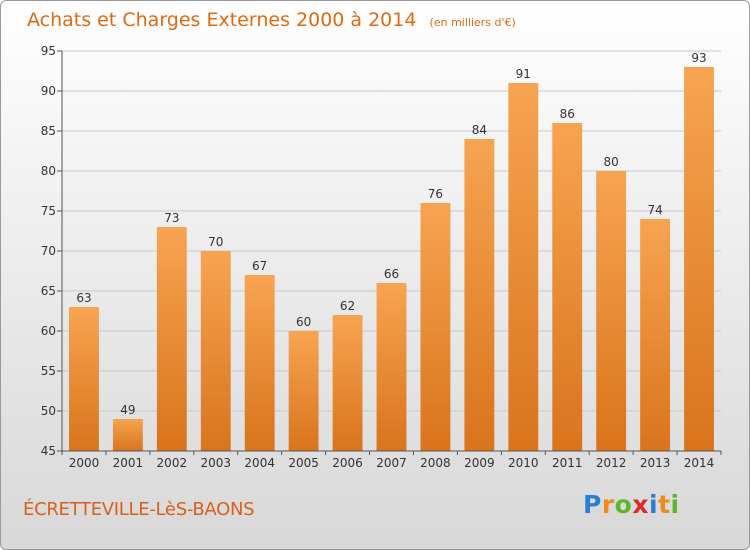  Describe the element at coordinates (567, 463) in the screenshot. I see `x-tick-label: 2011` at that location.